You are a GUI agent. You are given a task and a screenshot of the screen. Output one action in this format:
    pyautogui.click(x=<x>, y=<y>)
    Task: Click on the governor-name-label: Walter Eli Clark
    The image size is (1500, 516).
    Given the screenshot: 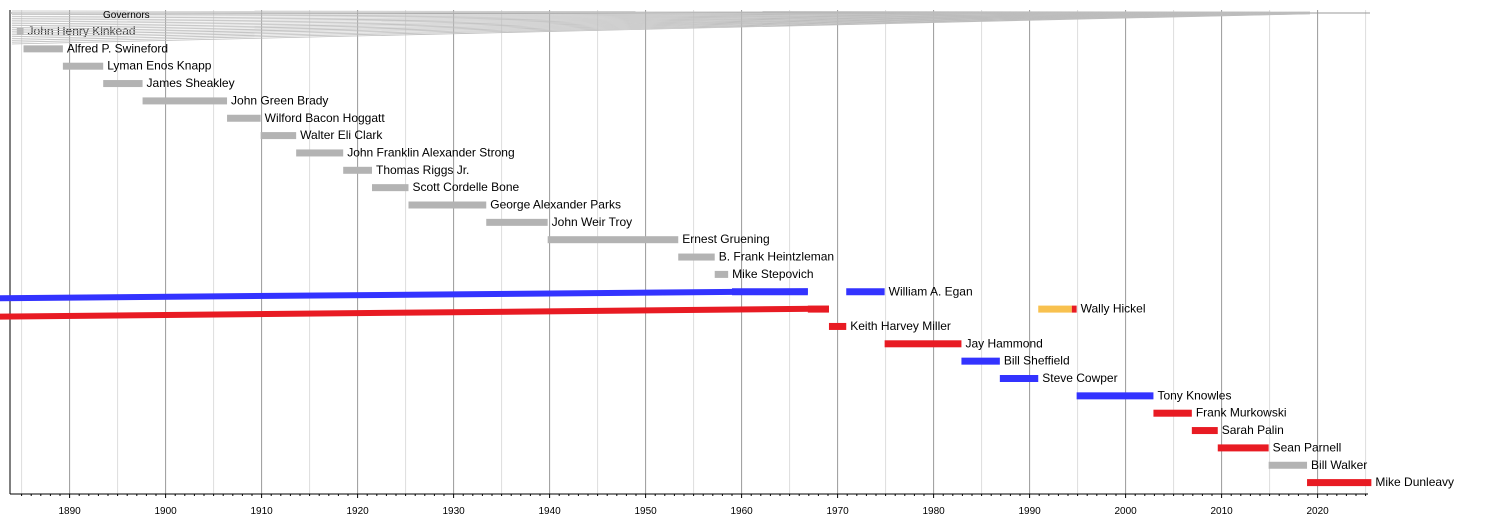 What is the action you would take?
    pyautogui.click(x=341, y=135)
    